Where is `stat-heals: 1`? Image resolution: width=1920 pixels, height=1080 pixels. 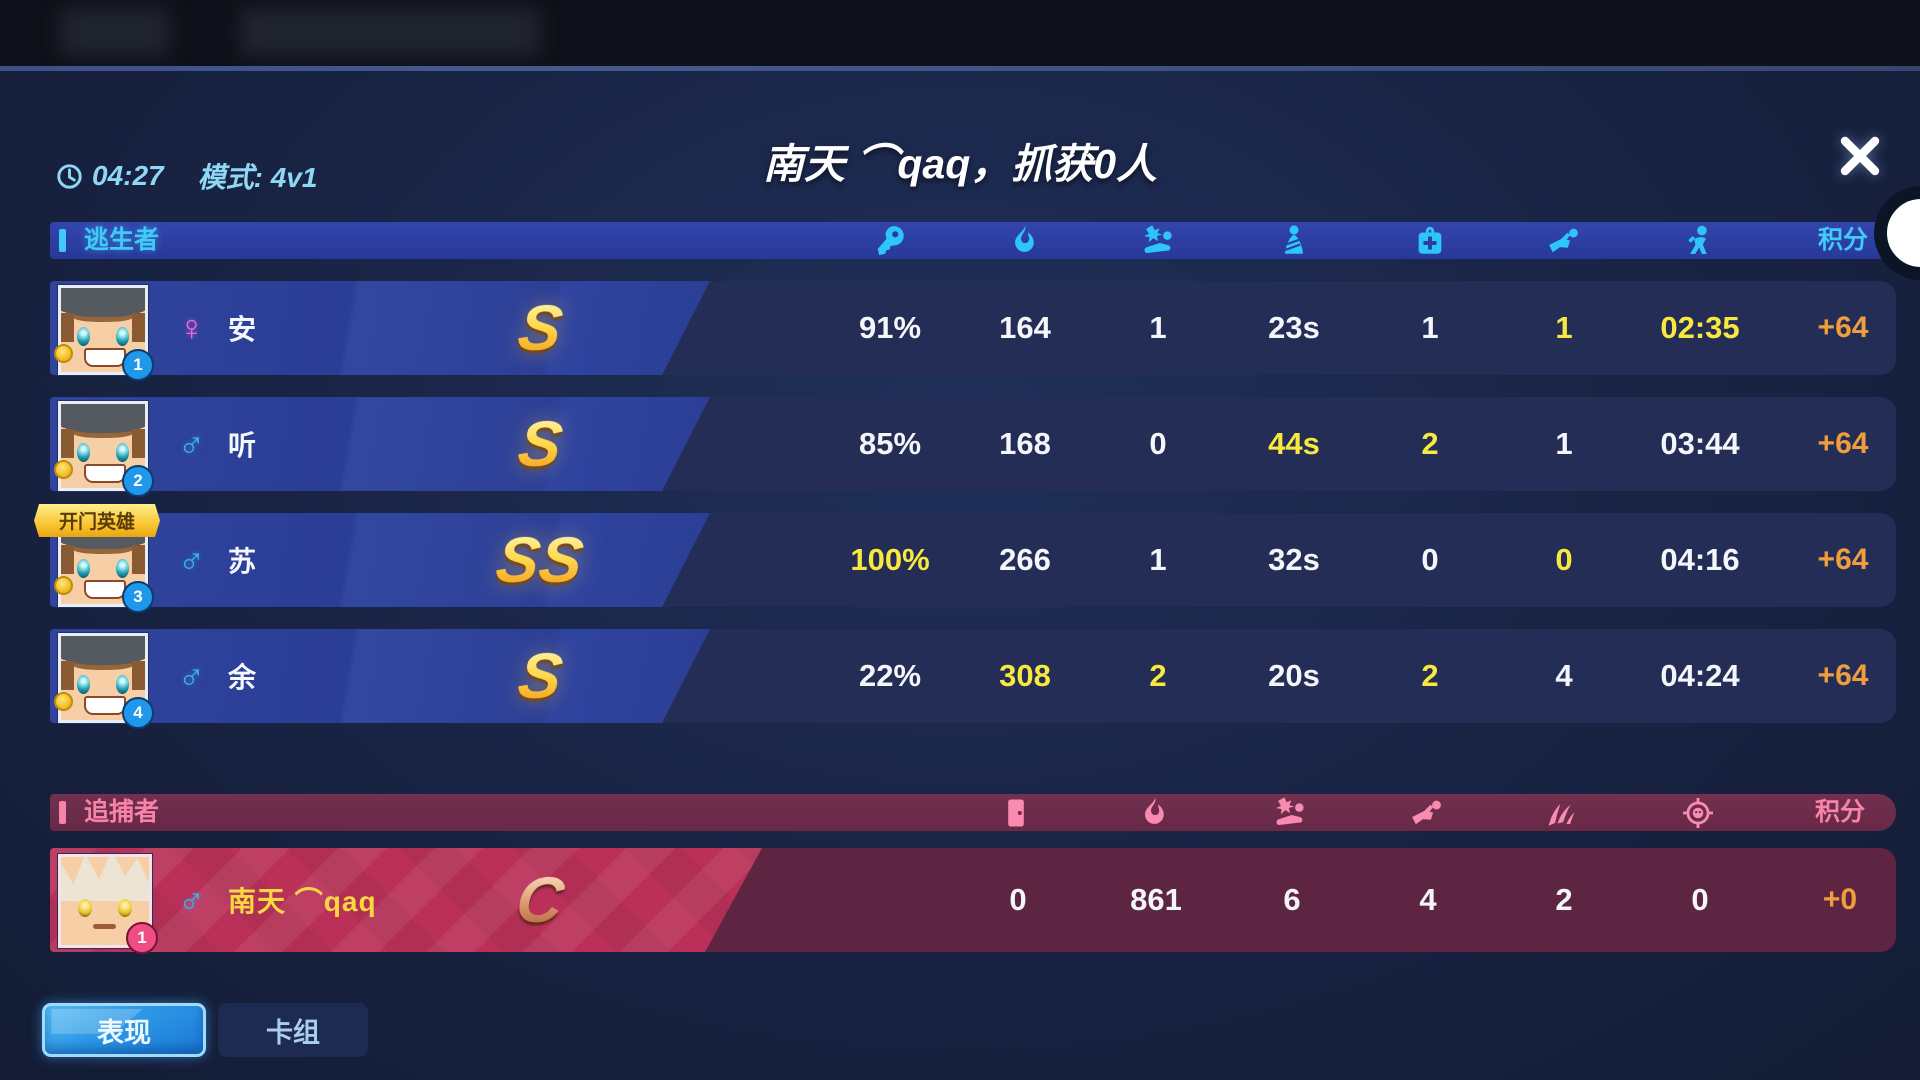 stat-heals: 1 is located at coordinates (1430, 327).